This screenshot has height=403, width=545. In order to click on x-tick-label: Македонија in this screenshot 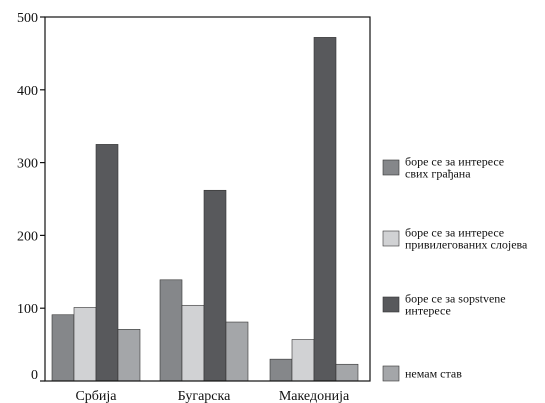, I will do `click(314, 396)`.